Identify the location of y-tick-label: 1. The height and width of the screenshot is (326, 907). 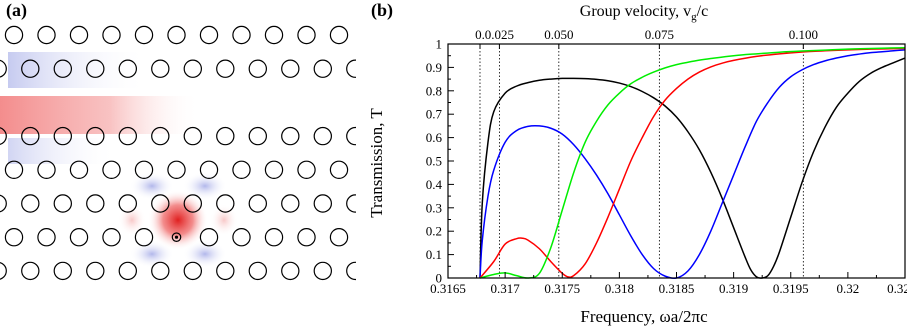
(439, 44).